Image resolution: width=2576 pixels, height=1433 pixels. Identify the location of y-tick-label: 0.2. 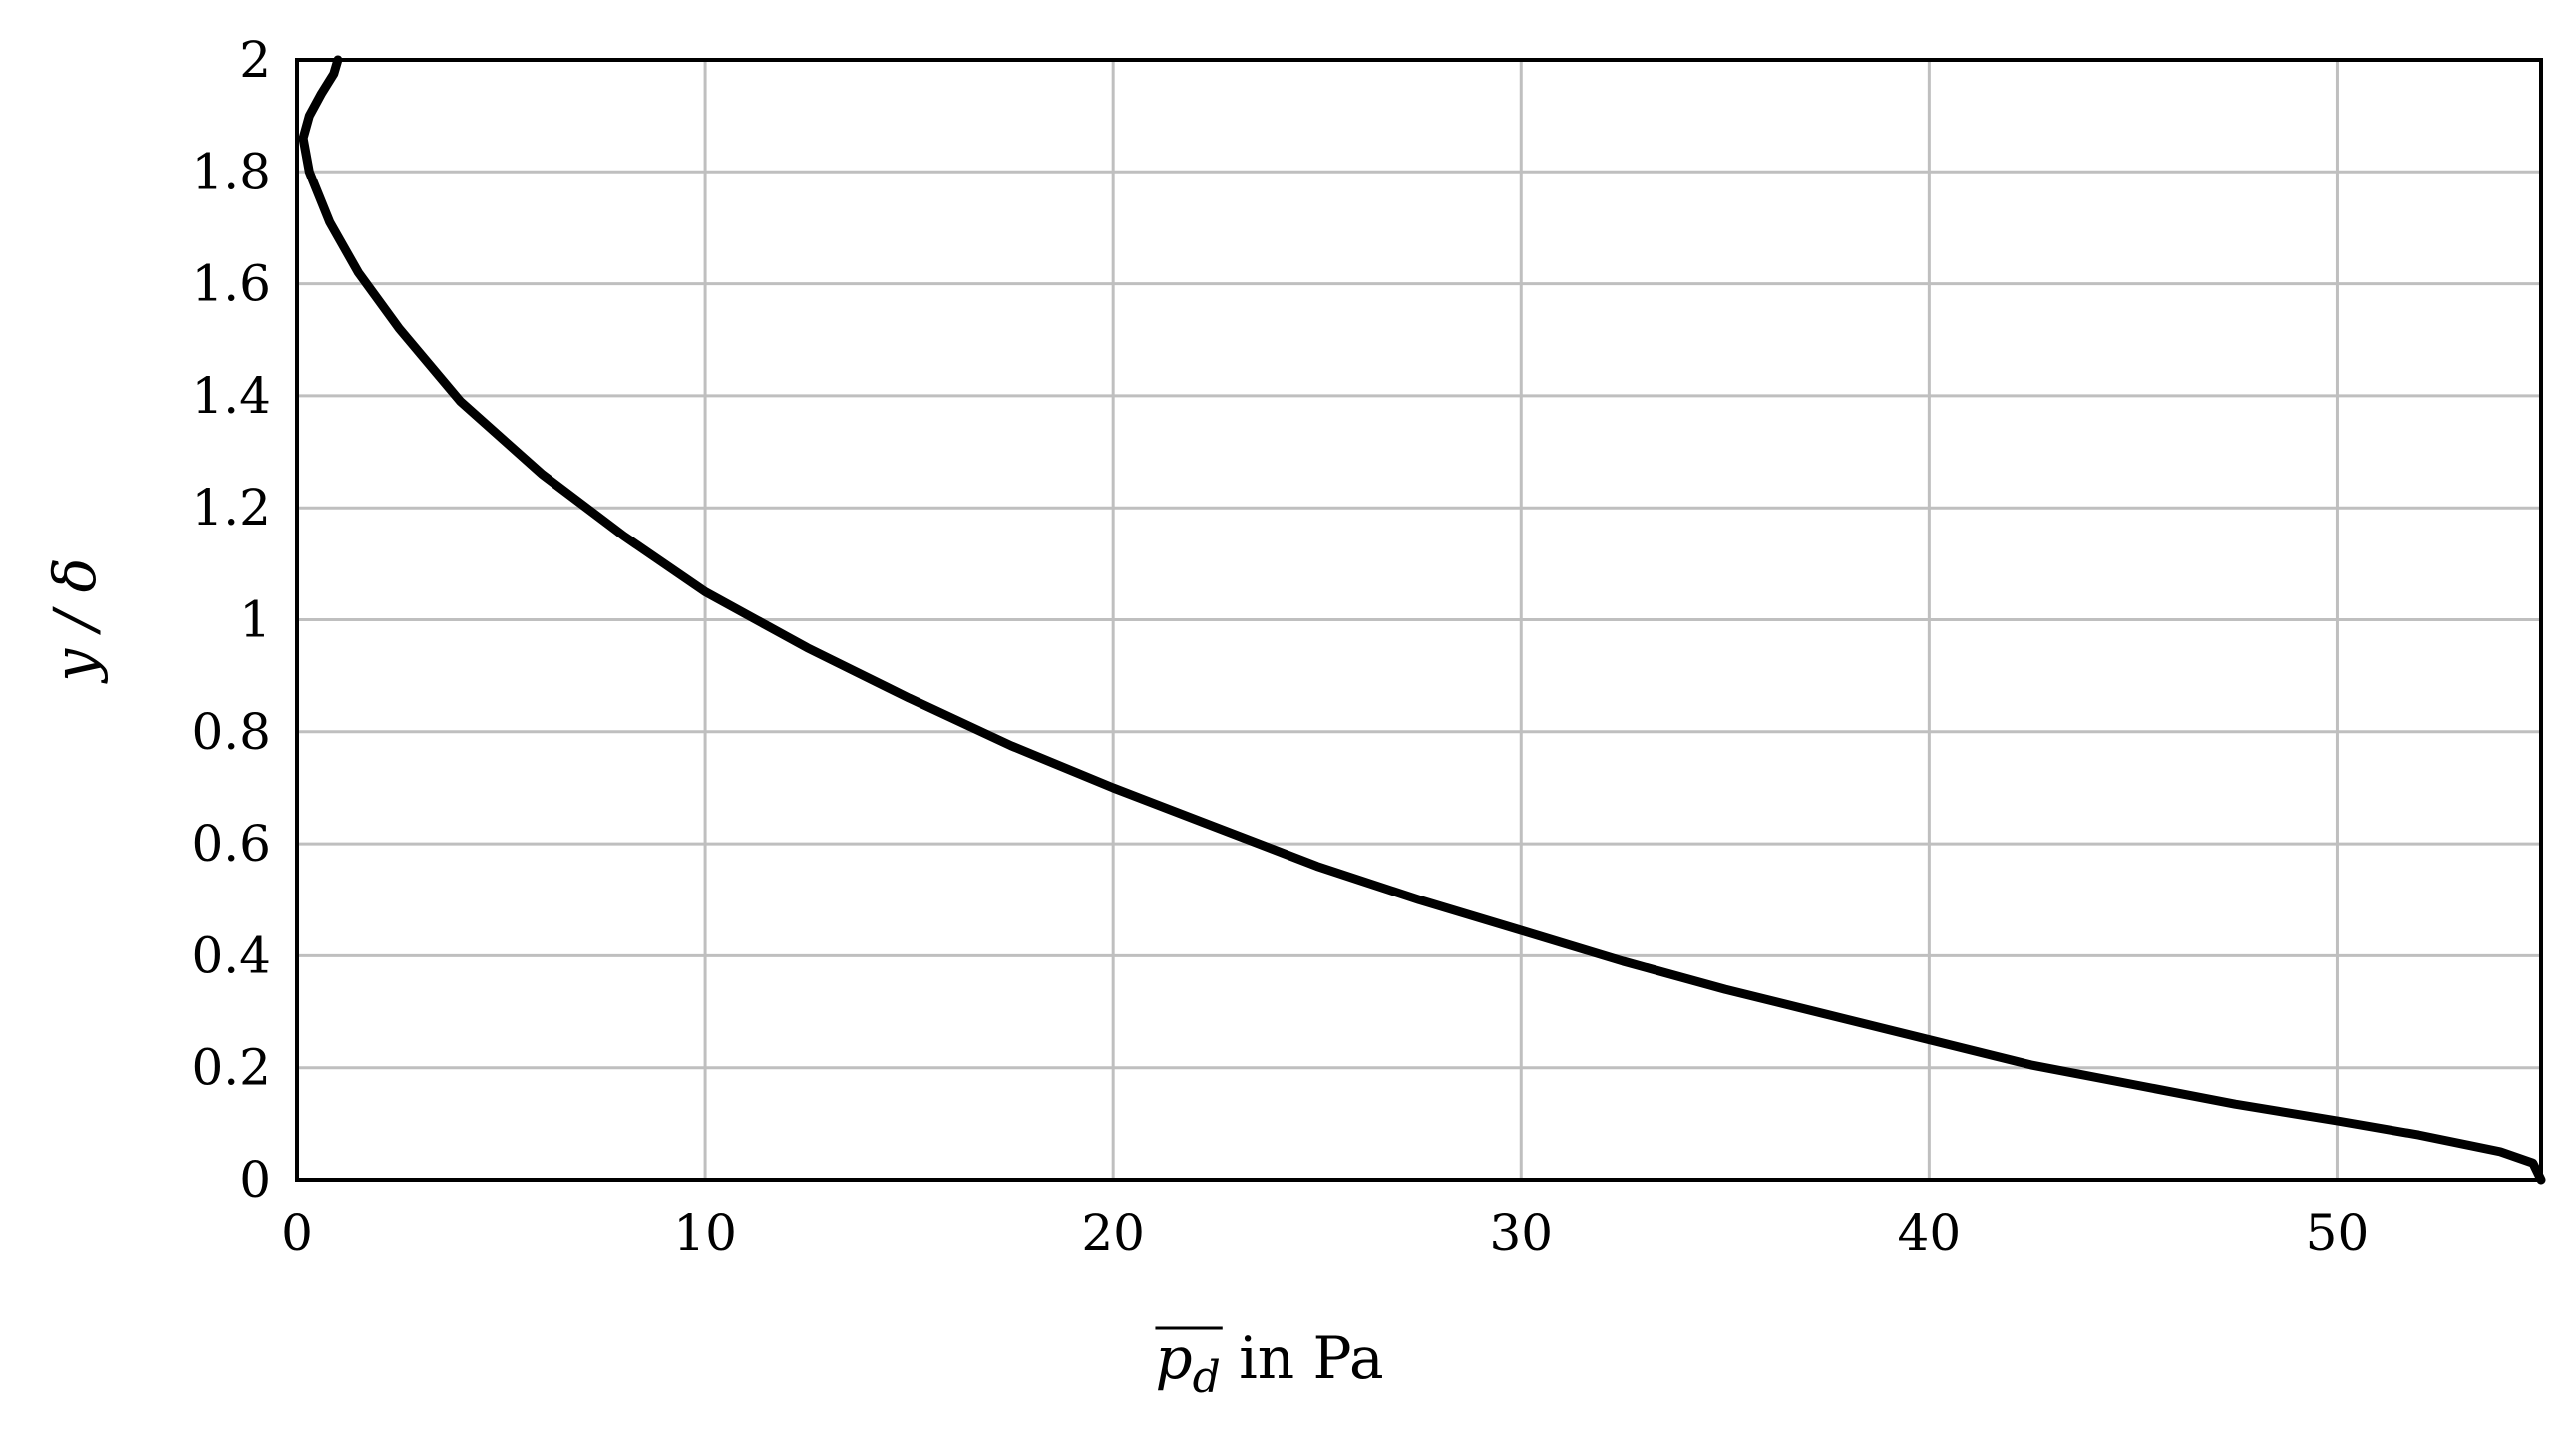
(231, 1068).